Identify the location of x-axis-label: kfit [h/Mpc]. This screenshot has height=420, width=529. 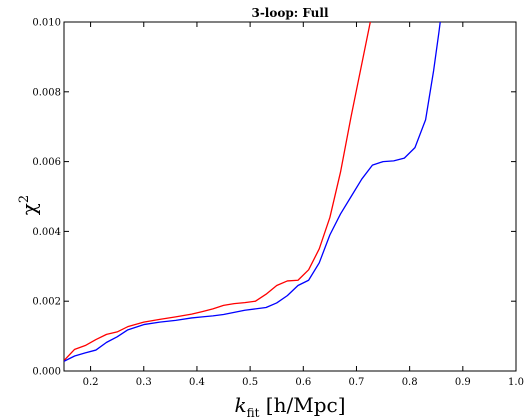
(289, 406).